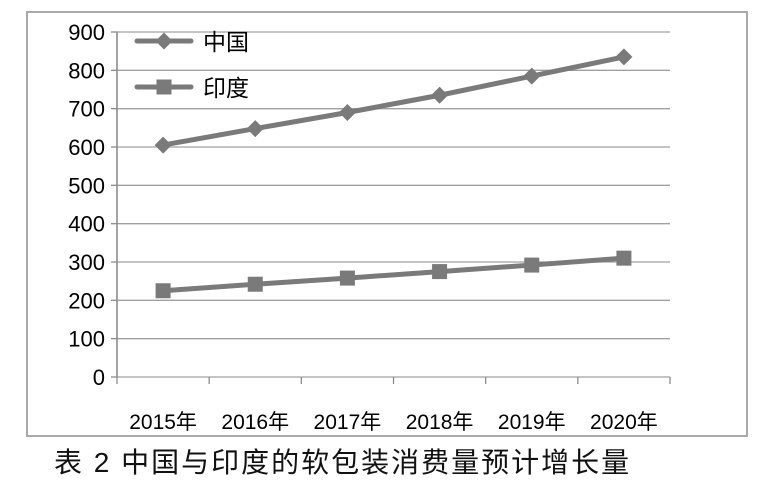 This screenshot has width=762, height=494. What do you see at coordinates (86, 109) in the screenshot?
I see `y-tick-label: 700` at bounding box center [86, 109].